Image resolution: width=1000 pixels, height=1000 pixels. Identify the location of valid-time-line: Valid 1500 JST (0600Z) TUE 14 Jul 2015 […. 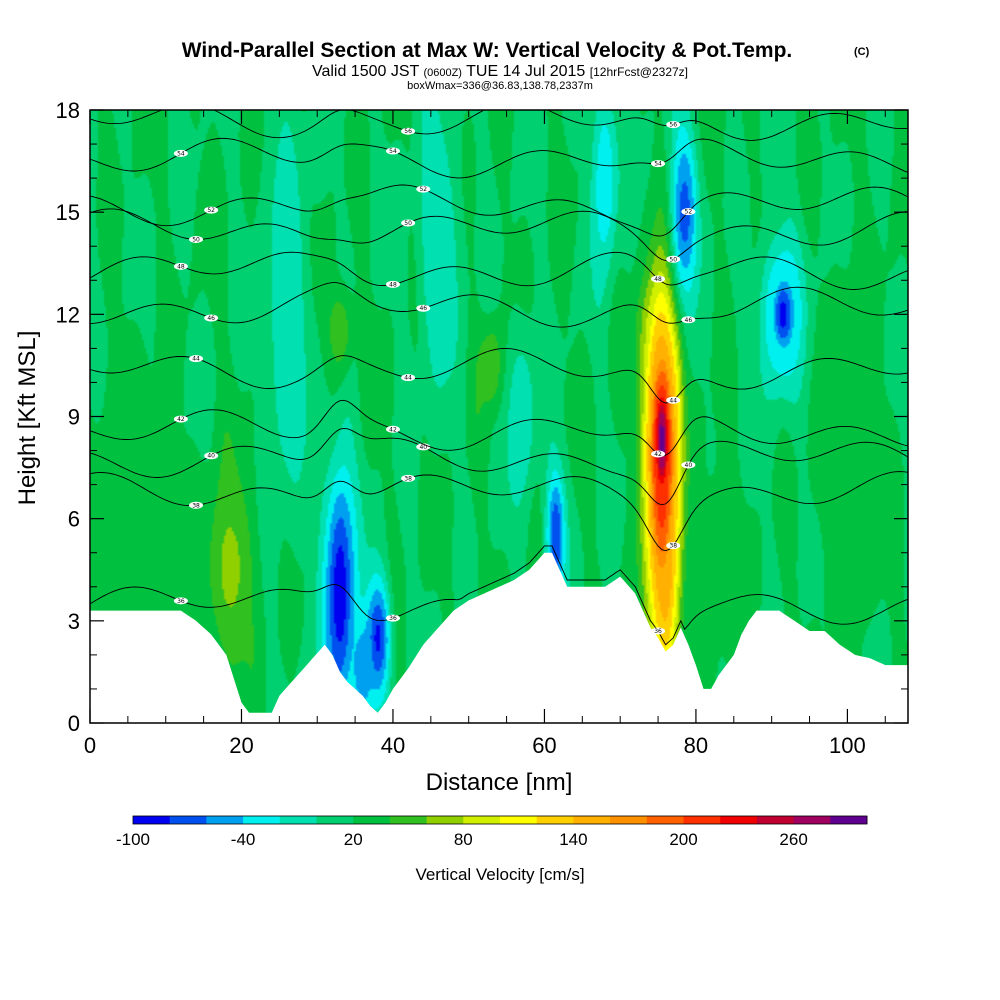
(500, 71).